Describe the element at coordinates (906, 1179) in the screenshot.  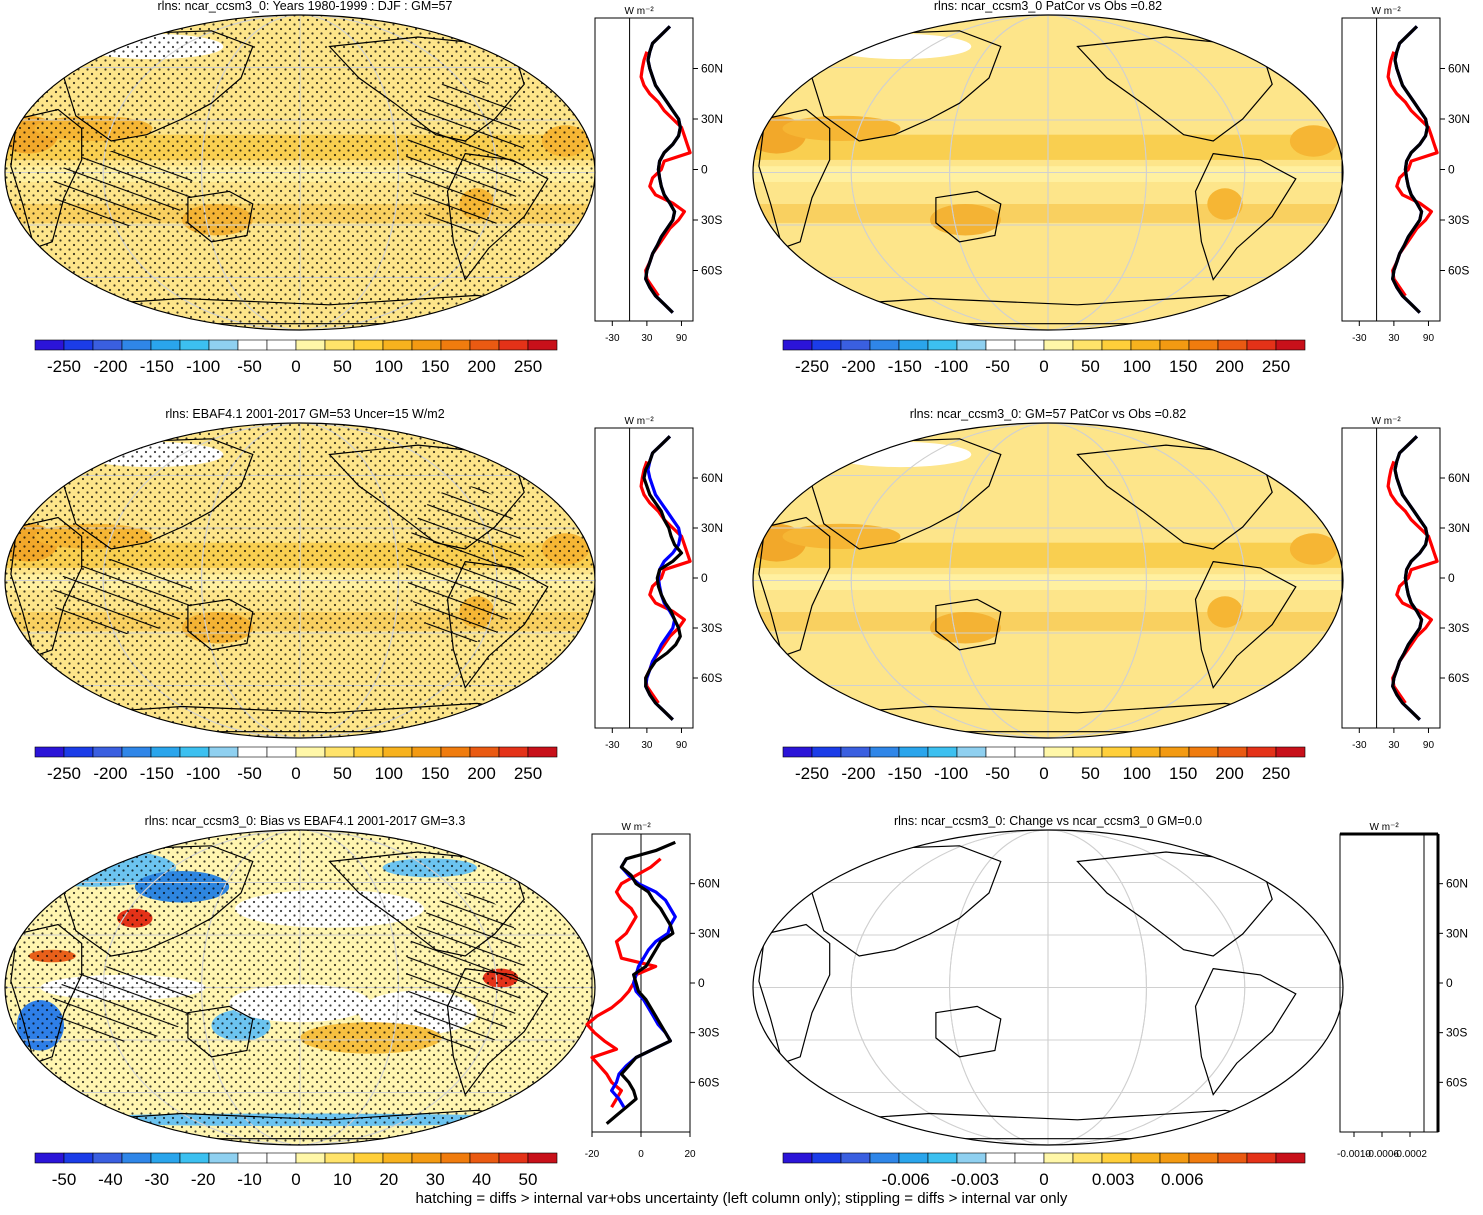
I see `colorbar-tick-label: -0.006` at that location.